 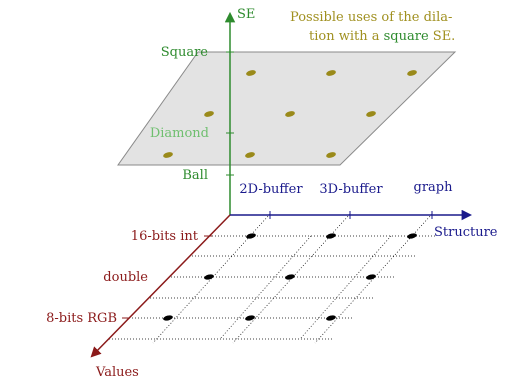 What do you see at coordinates (230, 113) in the screenshot?
I see `se-axis-ticks` at bounding box center [230, 113].